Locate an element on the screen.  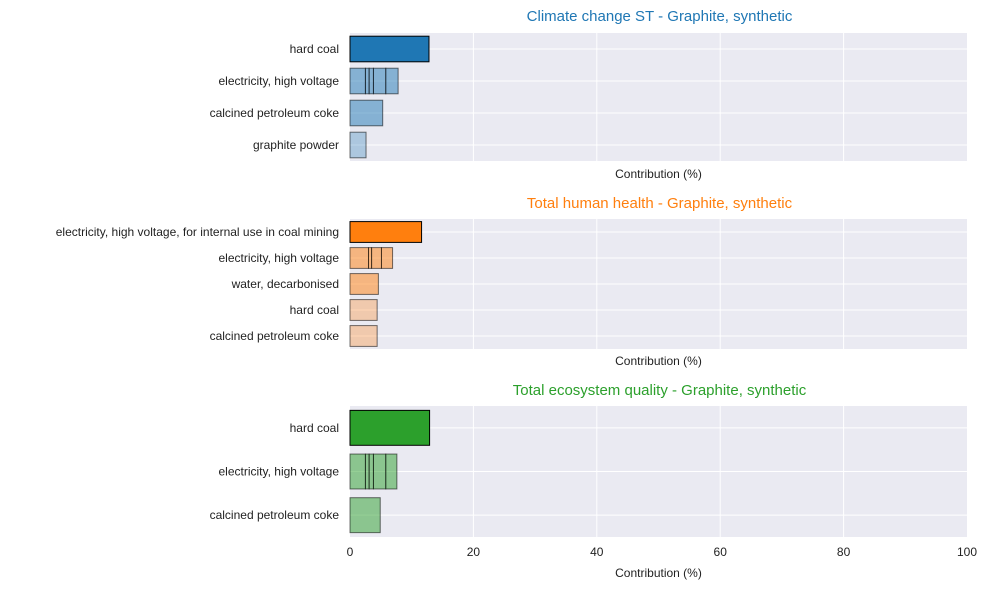
x-tick-label: 60 is located at coordinates (721, 552).